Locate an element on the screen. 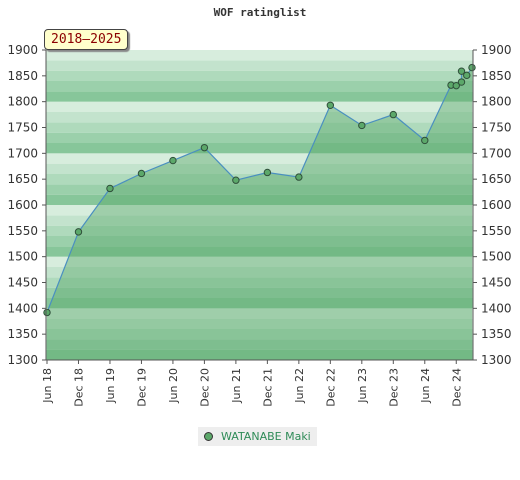  x-tick-label: Dec 21 is located at coordinates (267, 387).